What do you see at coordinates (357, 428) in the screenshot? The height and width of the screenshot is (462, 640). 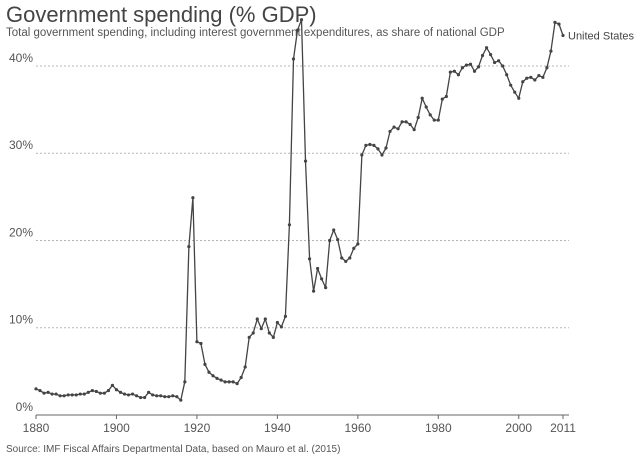 I see `x-tick-label: 1960` at bounding box center [357, 428].